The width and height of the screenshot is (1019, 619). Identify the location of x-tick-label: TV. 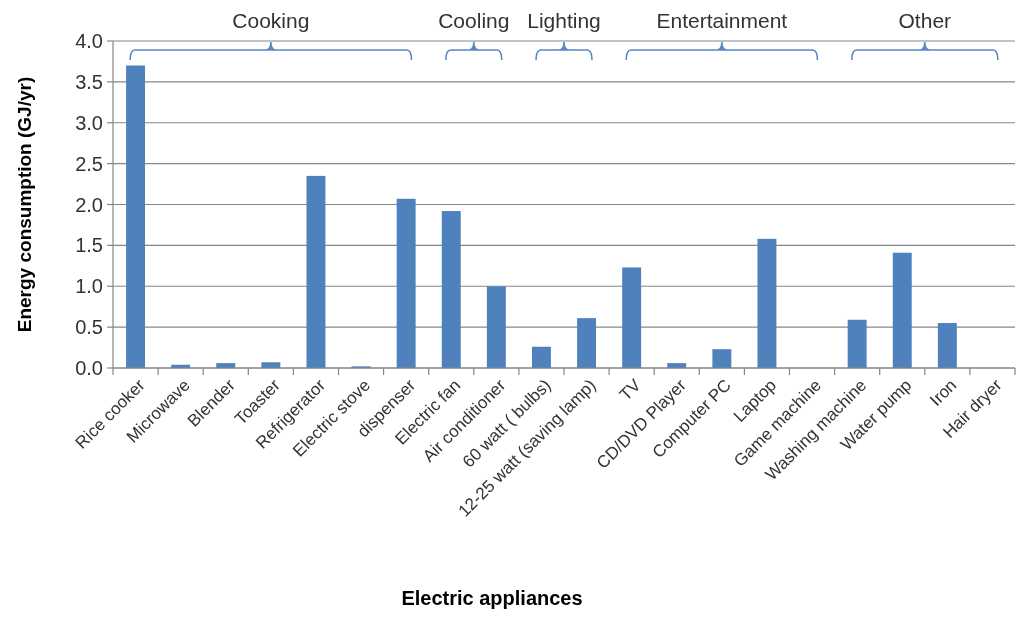
(630, 390).